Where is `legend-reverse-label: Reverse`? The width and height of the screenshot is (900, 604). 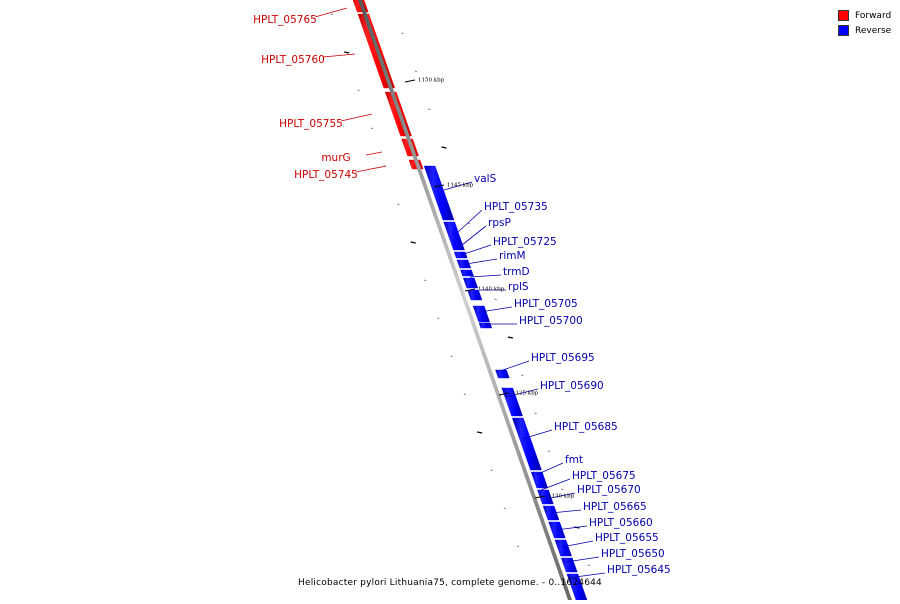
legend-reverse-label: Reverse is located at coordinates (873, 30).